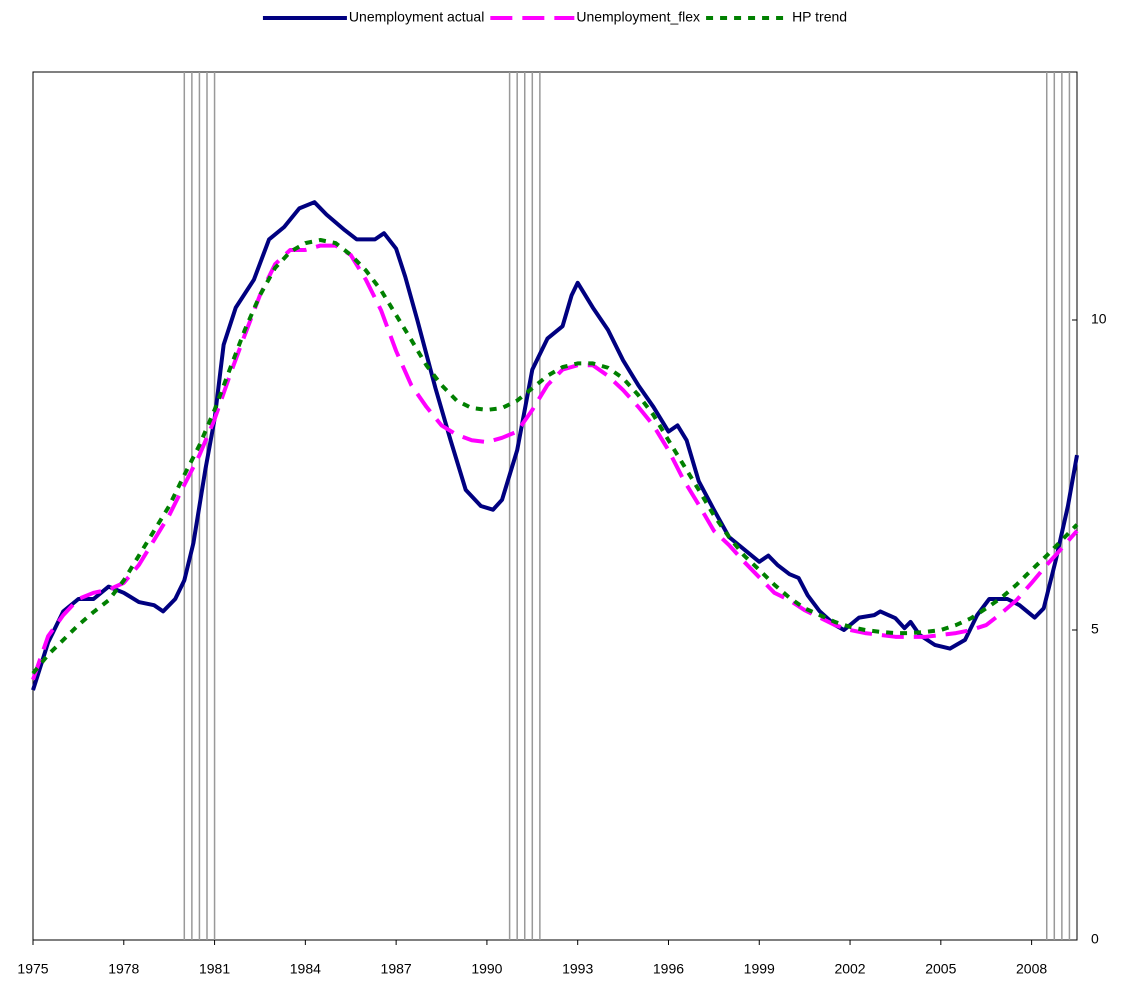  I want to click on x-tick-label: 1978, so click(123, 969).